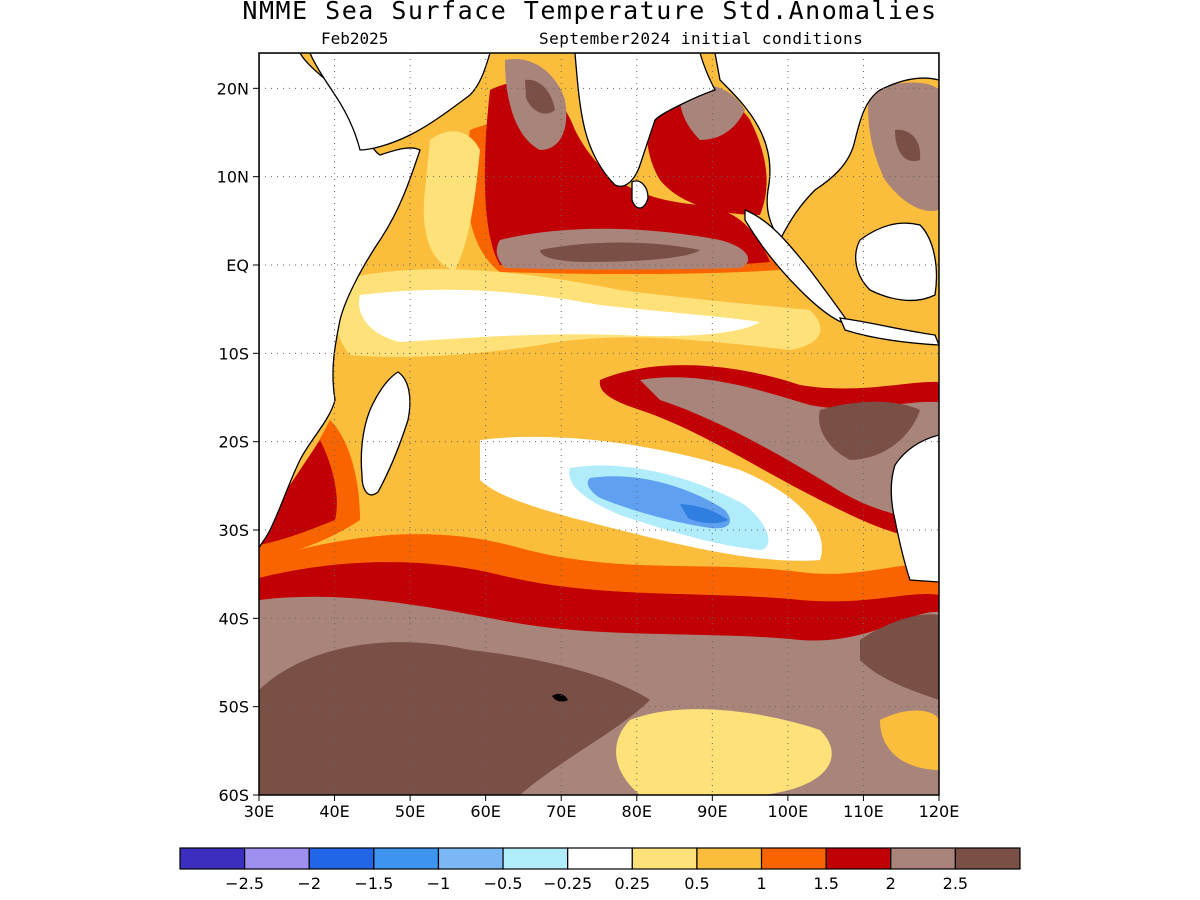 This screenshot has height=900, width=1200. Describe the element at coordinates (620, 252) in the screenshot. I see `equatorial-north-strong` at that location.